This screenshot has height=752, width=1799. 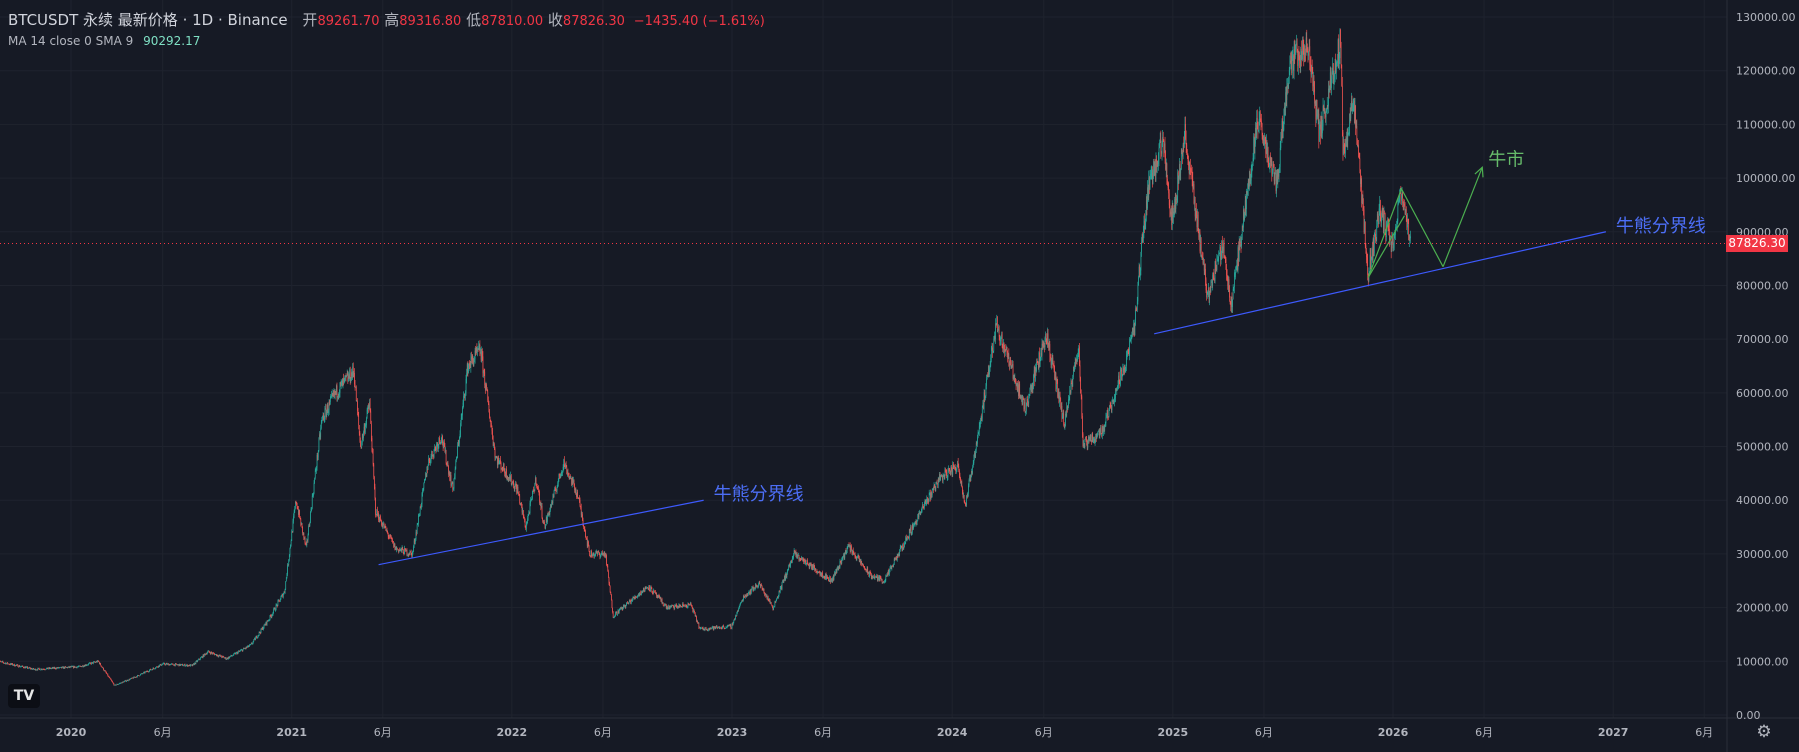 I want to click on time-tick-label: 6月, so click(x=383, y=732).